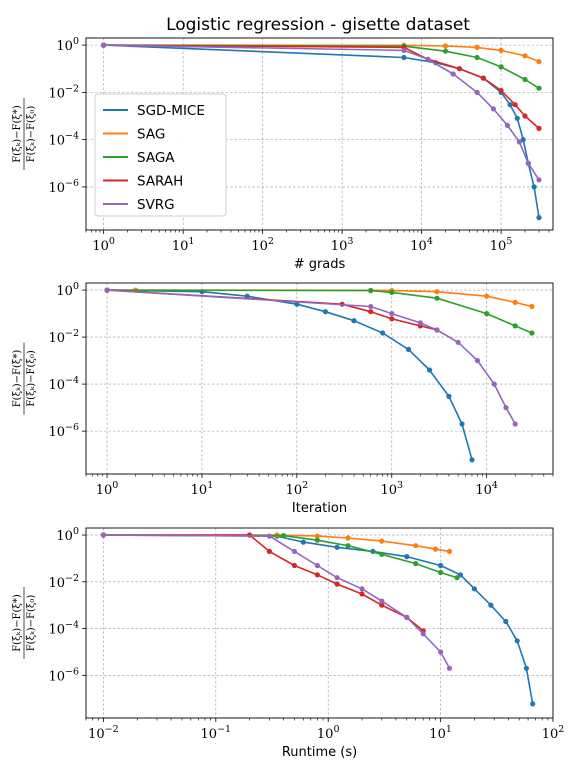 The image size is (581, 775). What do you see at coordinates (318, 25) in the screenshot?
I see `chart-title: Logistic regression - gisette dataset` at bounding box center [318, 25].